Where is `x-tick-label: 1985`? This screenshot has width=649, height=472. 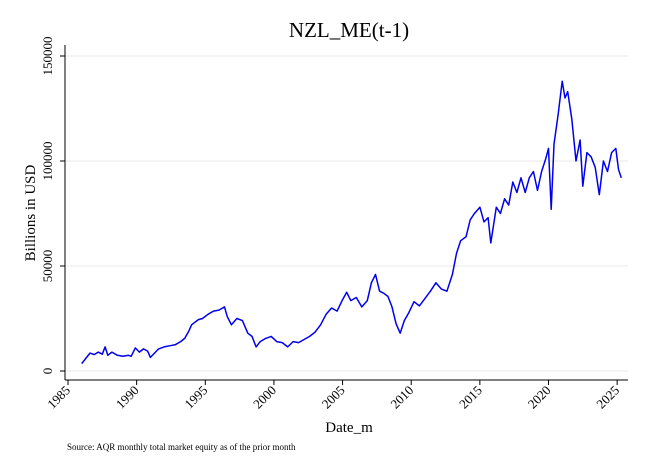
x-tick-label: 1985 is located at coordinates (58, 397).